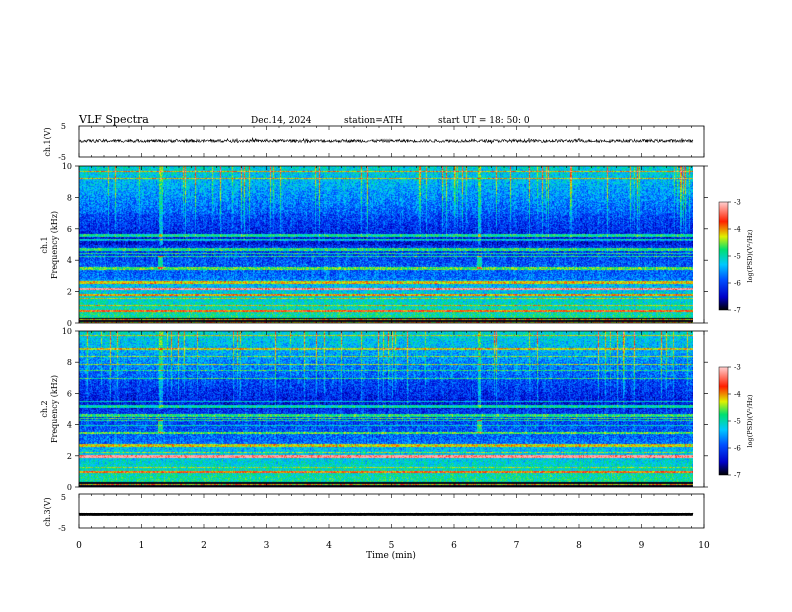 The width and height of the screenshot is (792, 612). What do you see at coordinates (54, 409) in the screenshot?
I see `ch2-frequency-axis-label: Frequency (kHz)` at bounding box center [54, 409].